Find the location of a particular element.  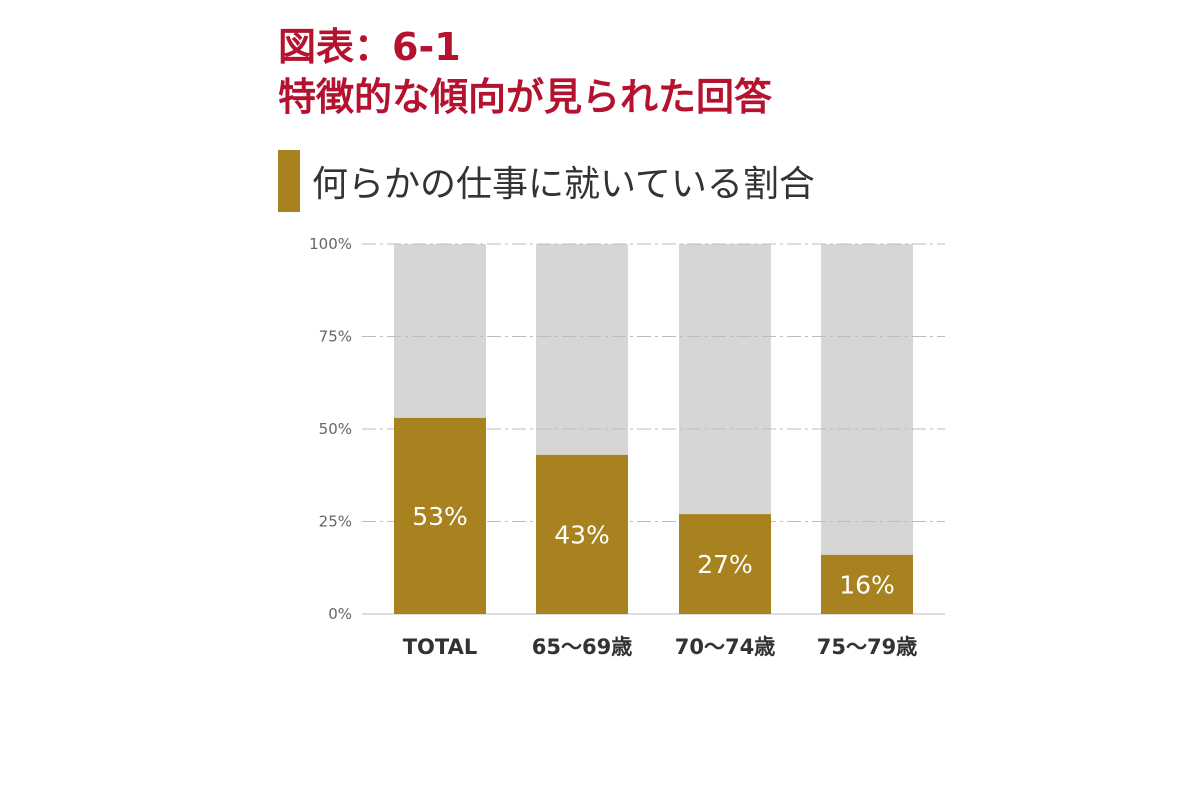

x-category-label: TOTAL is located at coordinates (440, 647).